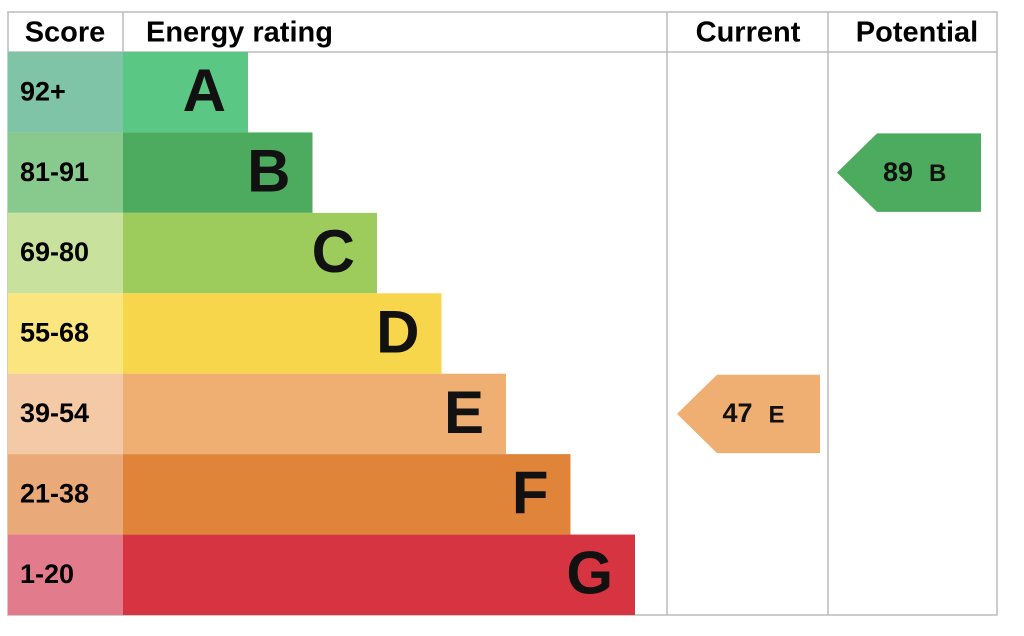  I want to click on score-range: 55-68, so click(54, 333).